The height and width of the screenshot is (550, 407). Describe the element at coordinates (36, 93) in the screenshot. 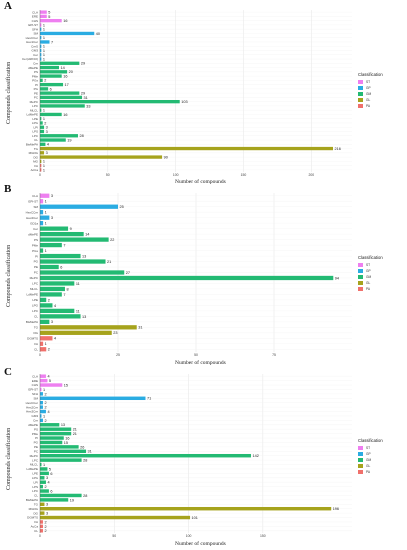

I see `category-label: PE` at that location.